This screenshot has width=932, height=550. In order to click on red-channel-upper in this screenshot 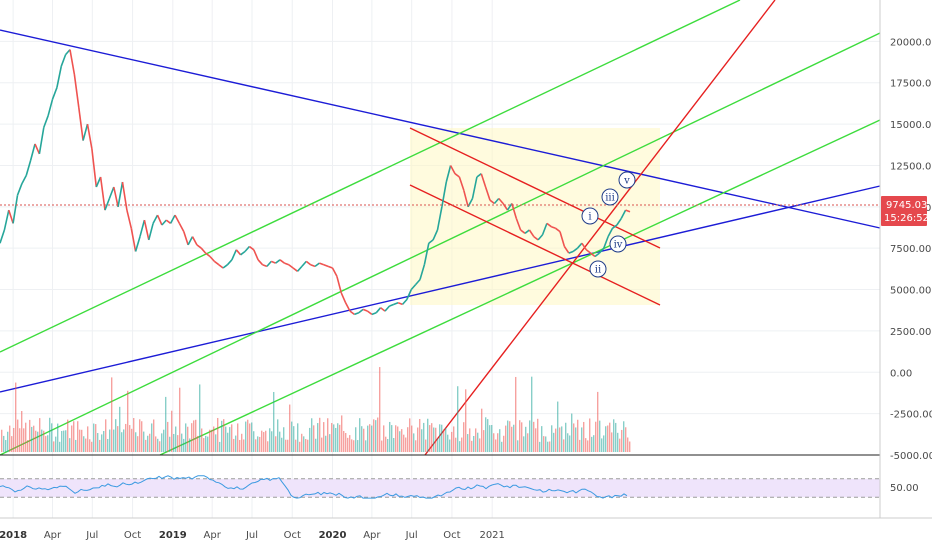, I will do `click(535, 188)`.